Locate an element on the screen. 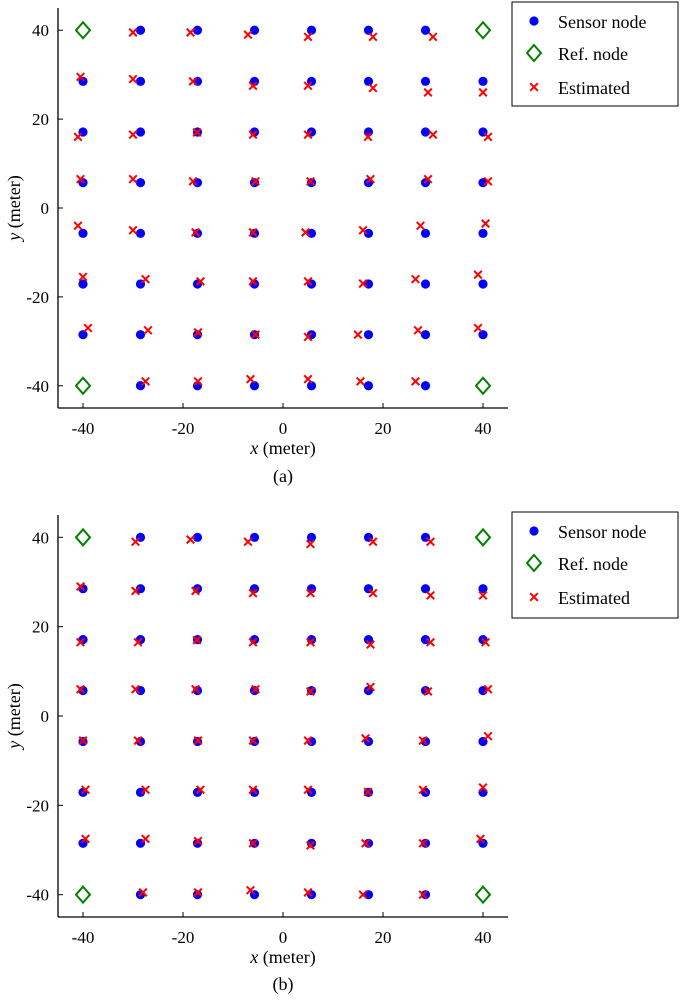 This screenshot has width=680, height=1000. x-axis-variable: x is located at coordinates (253, 957).